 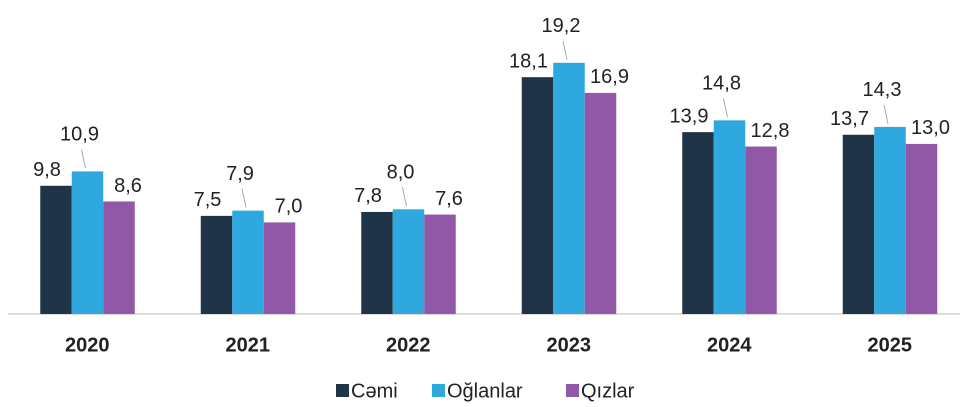 I want to click on value-label: 18,1, so click(x=528, y=61).